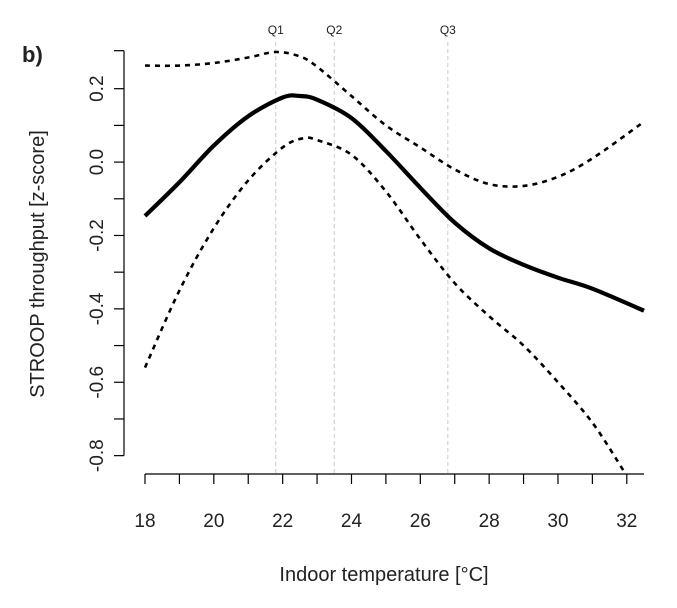 The height and width of the screenshot is (608, 677). I want to click on y-axis-title: STROOP throughput [z-score], so click(38, 264).